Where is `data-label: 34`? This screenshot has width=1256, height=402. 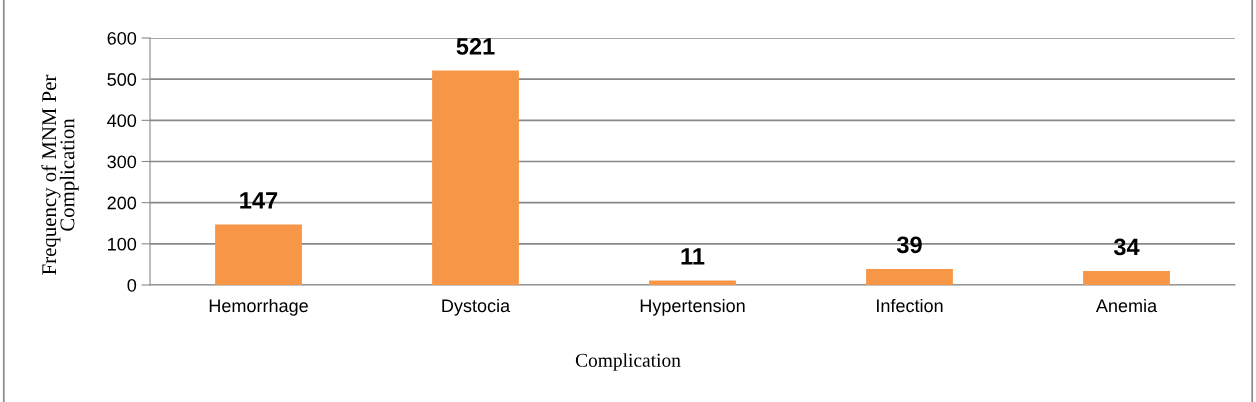 data-label: 34 is located at coordinates (1126, 247).